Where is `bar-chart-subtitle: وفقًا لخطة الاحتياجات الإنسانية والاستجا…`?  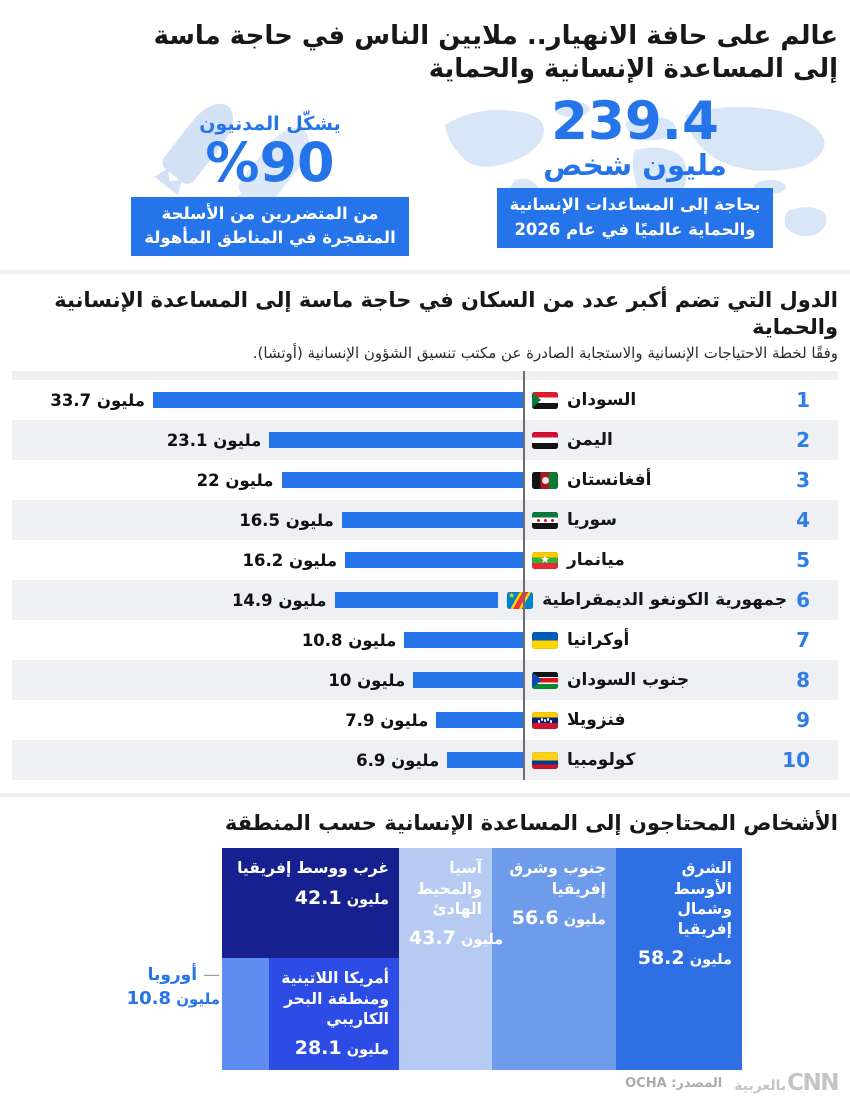
bar-chart-subtitle: وفقًا لخطة الاحتياجات الإنسانية والاستجا… is located at coordinates (545, 353).